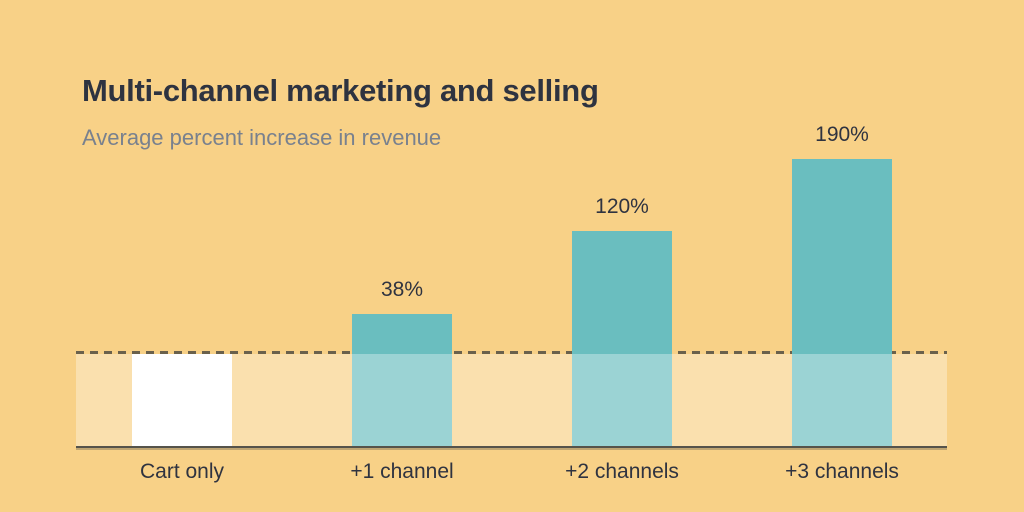 The image size is (1024, 512). What do you see at coordinates (402, 471) in the screenshot?
I see `x-axis-label: +1 channel` at bounding box center [402, 471].